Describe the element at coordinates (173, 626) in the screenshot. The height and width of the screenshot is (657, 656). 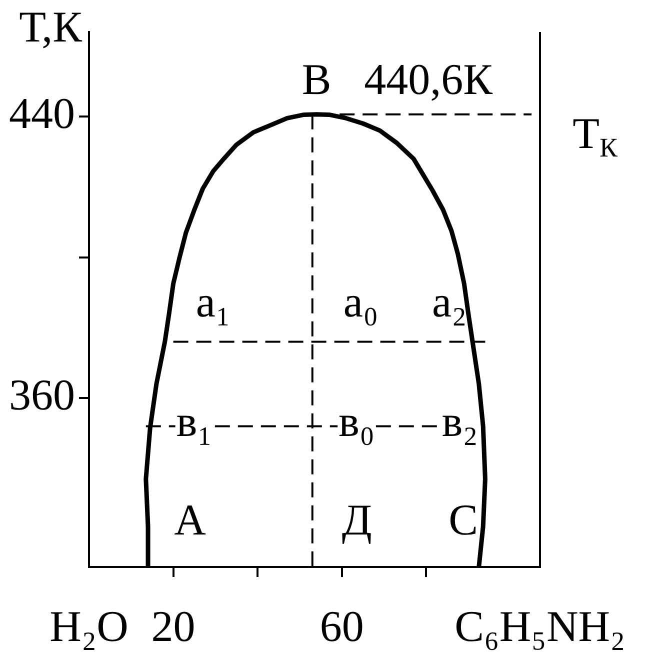
I see `x-tick-label: 20` at that location.